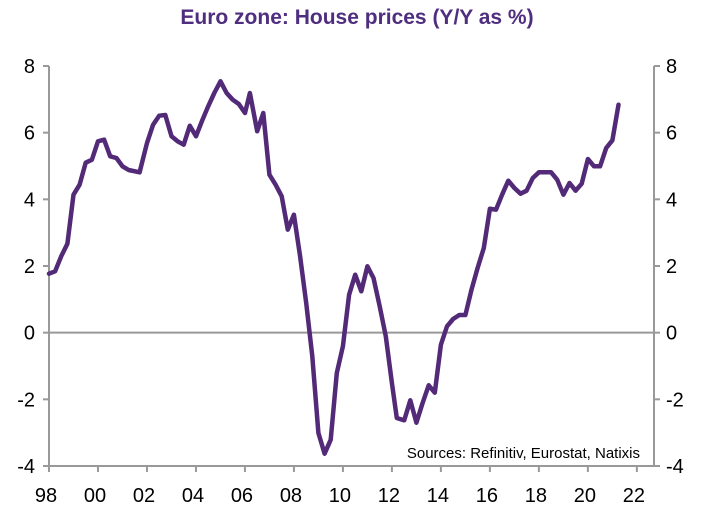  I want to click on x-tick-label: 04, so click(193, 496).